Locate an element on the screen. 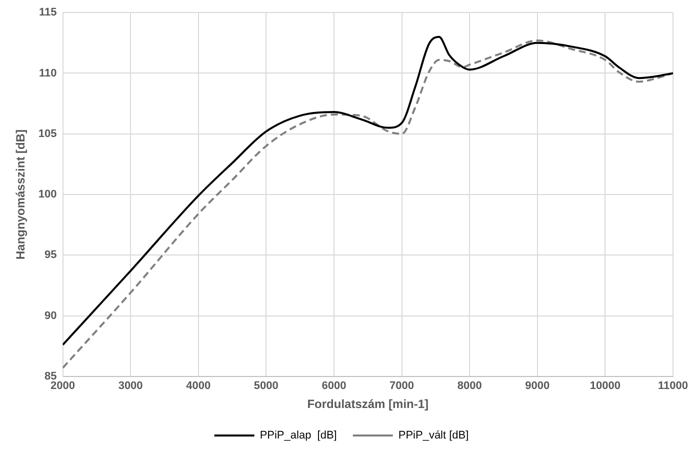  legend-label: PPiP_vált [dB] is located at coordinates (433, 436).